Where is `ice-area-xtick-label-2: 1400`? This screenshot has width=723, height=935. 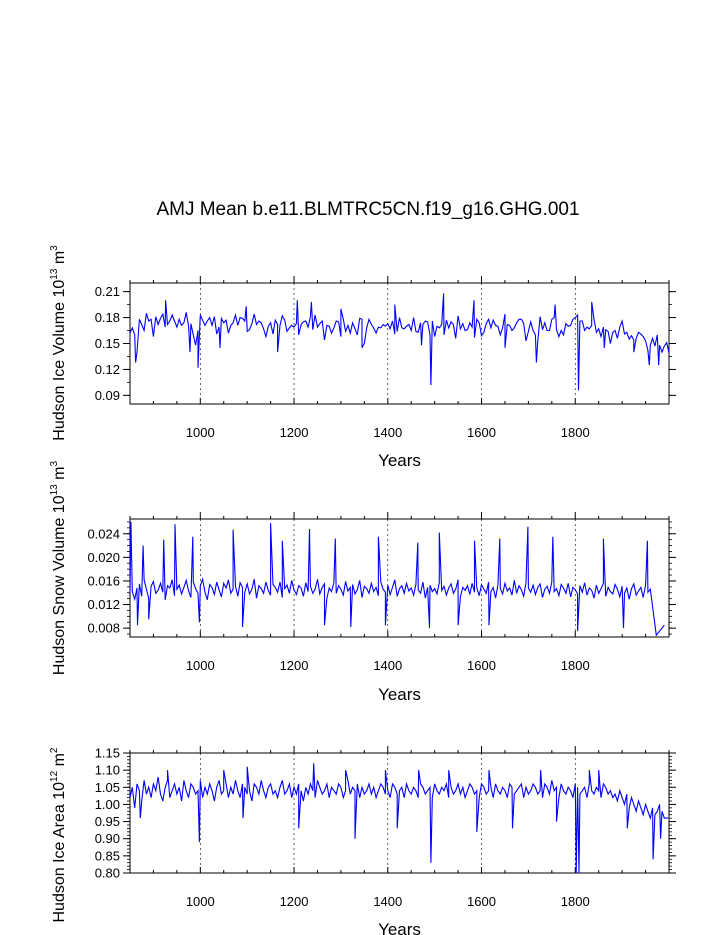 ice-area-xtick-label-2: 1400 is located at coordinates (387, 901).